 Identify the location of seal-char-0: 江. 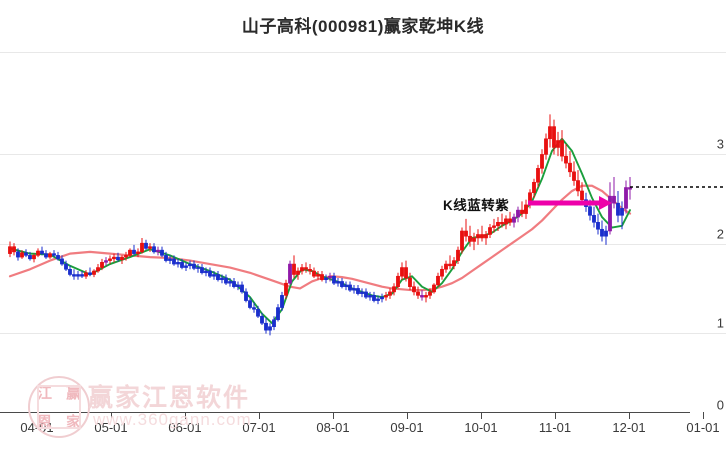
(44, 393).